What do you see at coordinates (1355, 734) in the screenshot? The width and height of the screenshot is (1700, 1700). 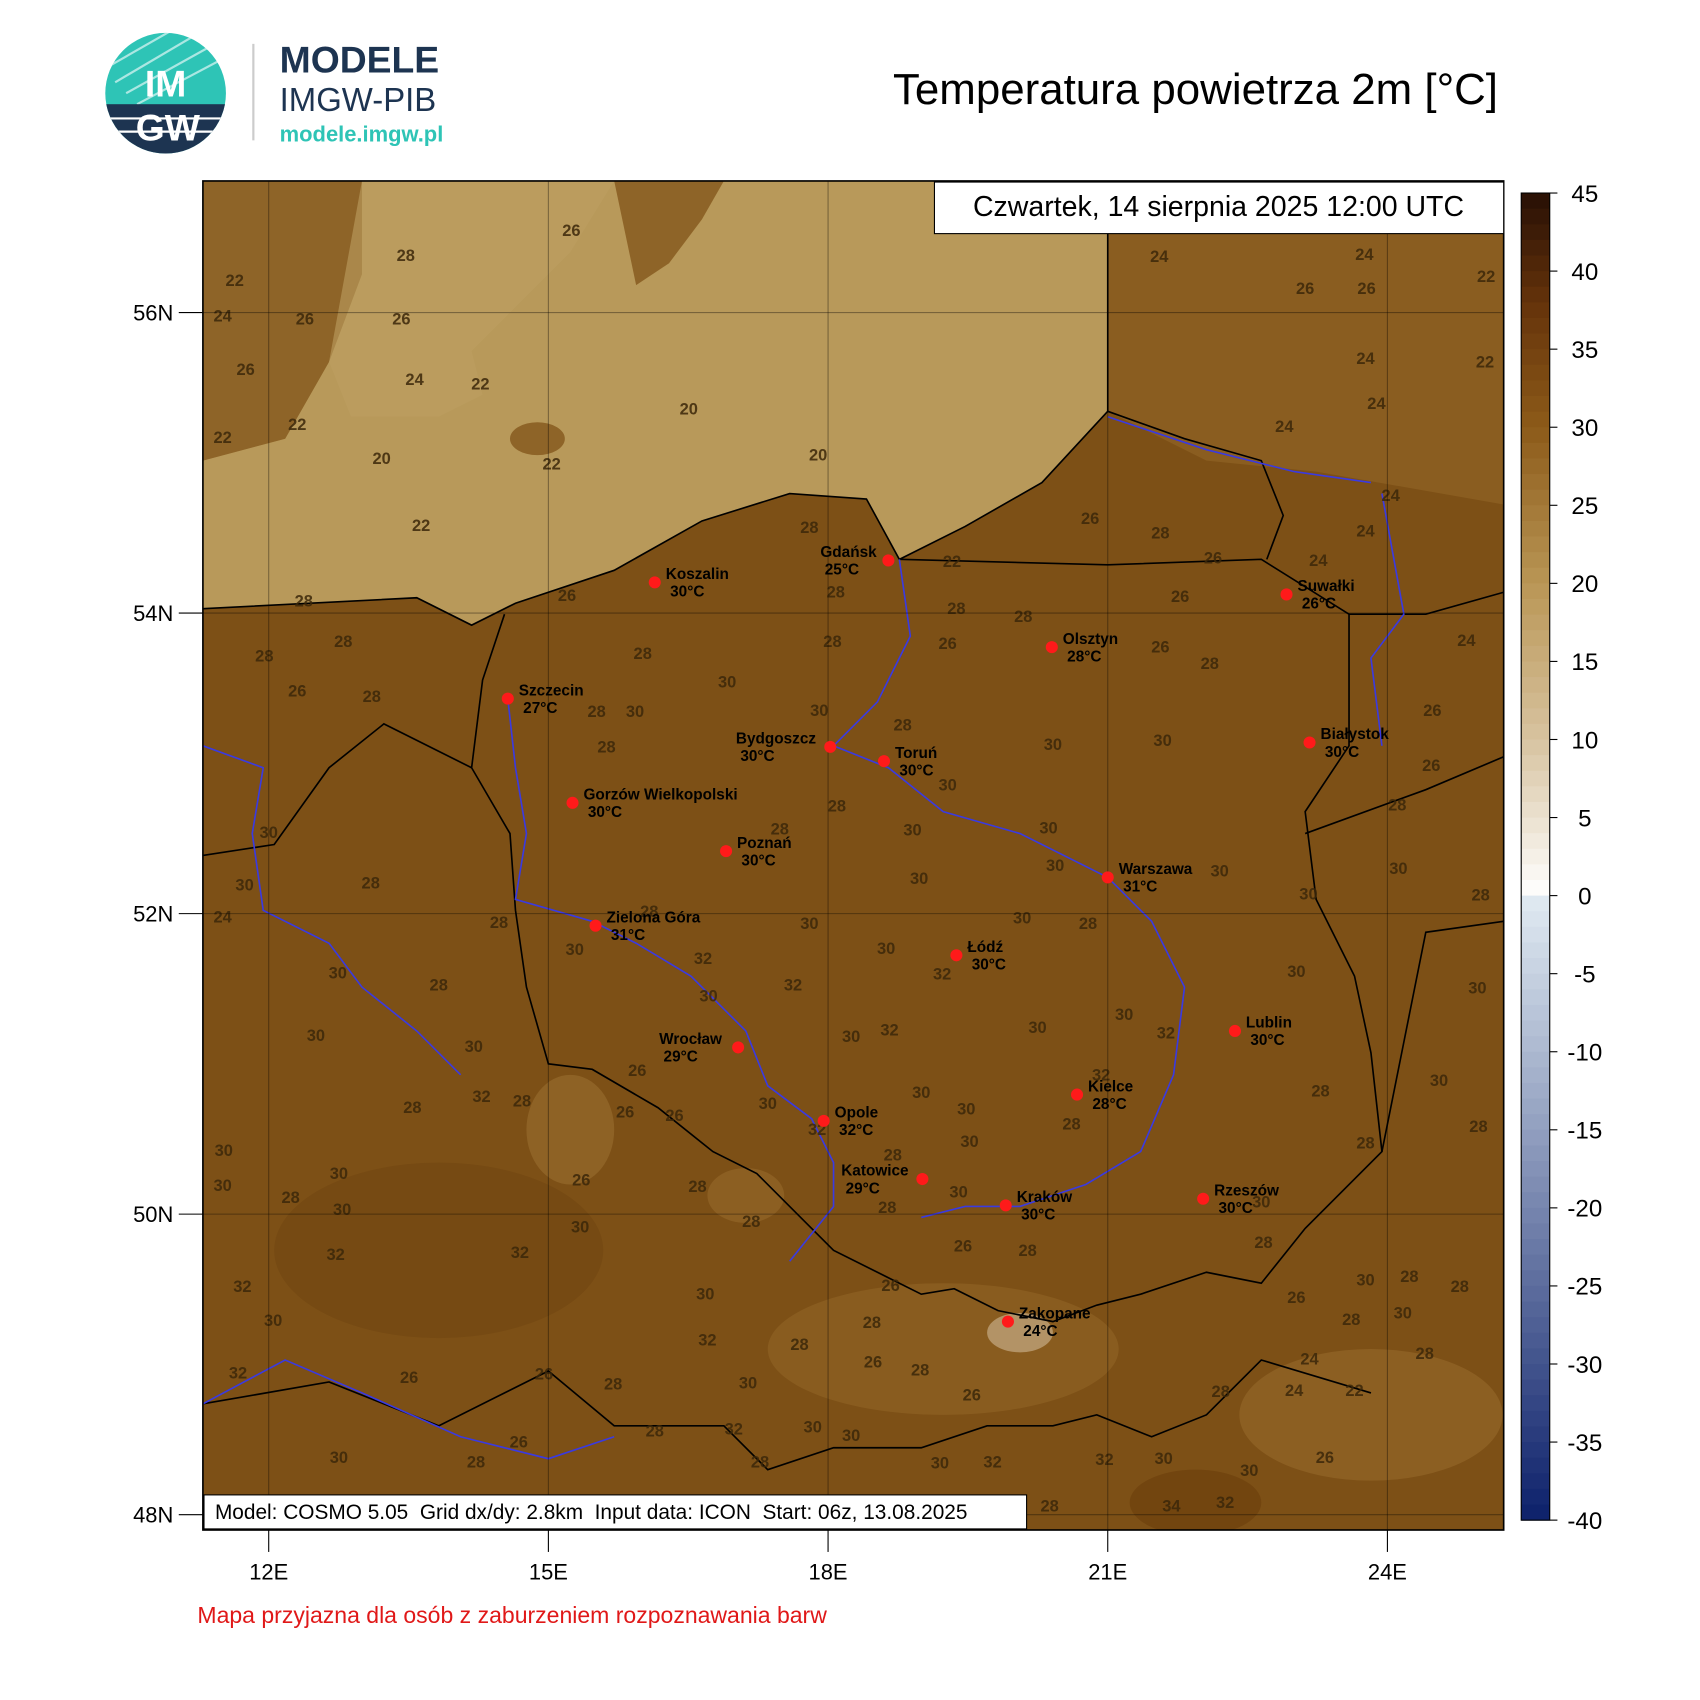 I see `city-name: Białystok` at bounding box center [1355, 734].